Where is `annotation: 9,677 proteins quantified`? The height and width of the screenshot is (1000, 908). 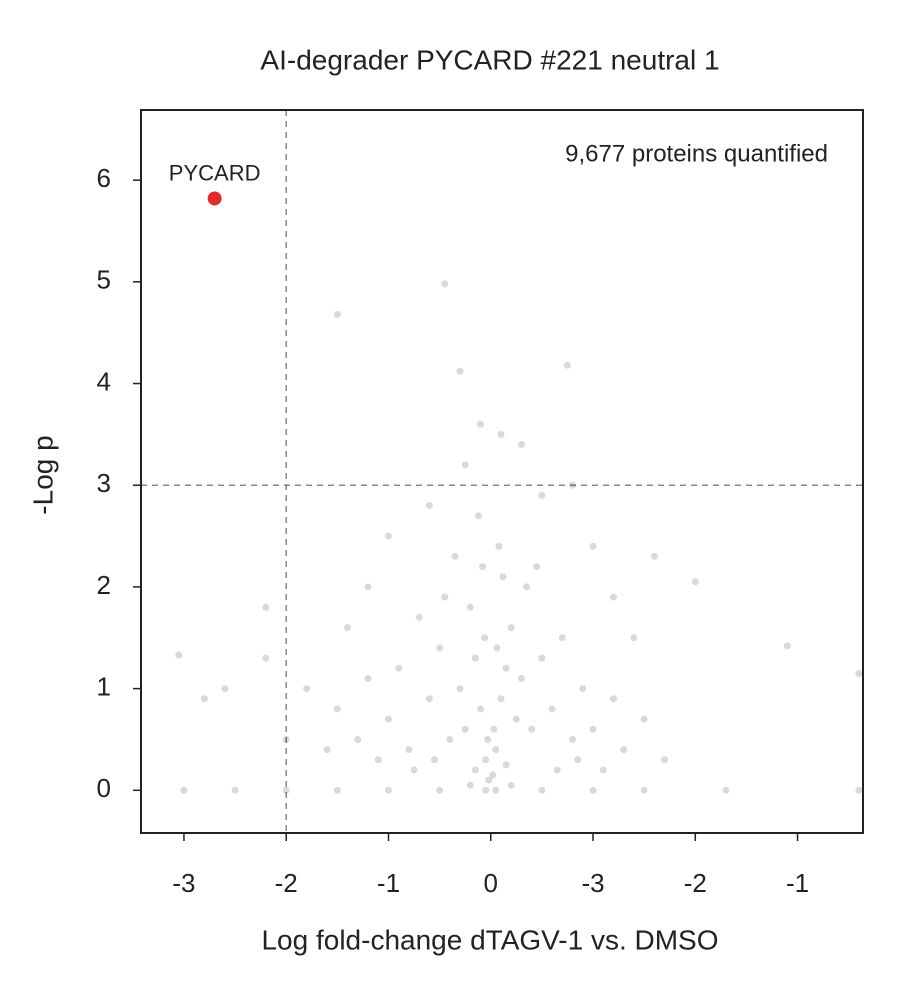
annotation: 9,677 proteins quantified is located at coordinates (696, 153).